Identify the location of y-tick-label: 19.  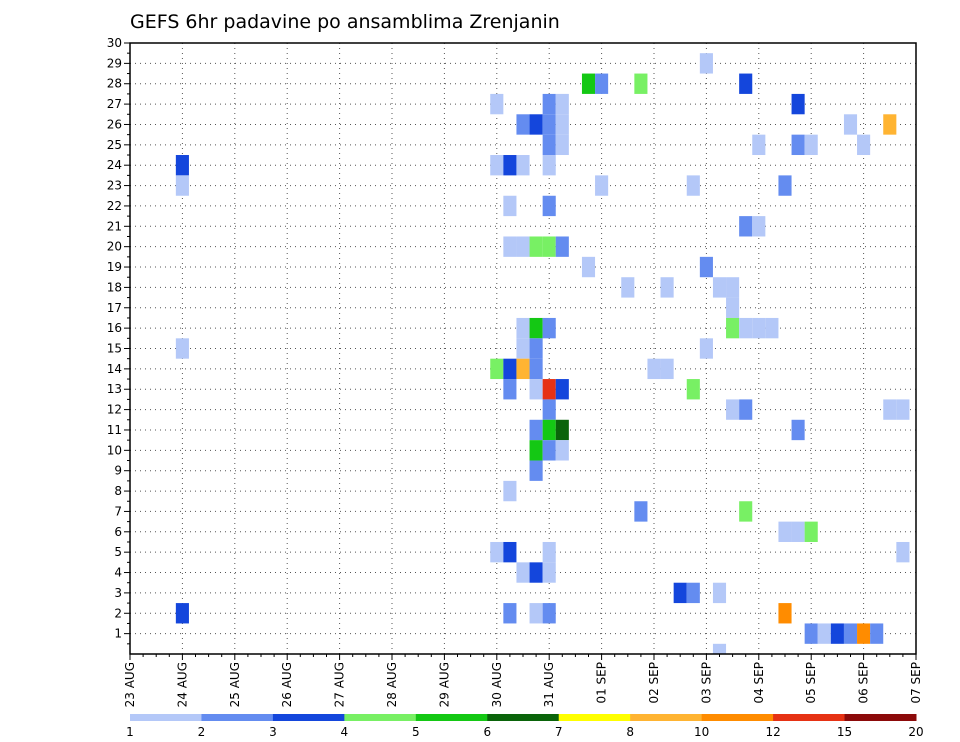
(114, 267).